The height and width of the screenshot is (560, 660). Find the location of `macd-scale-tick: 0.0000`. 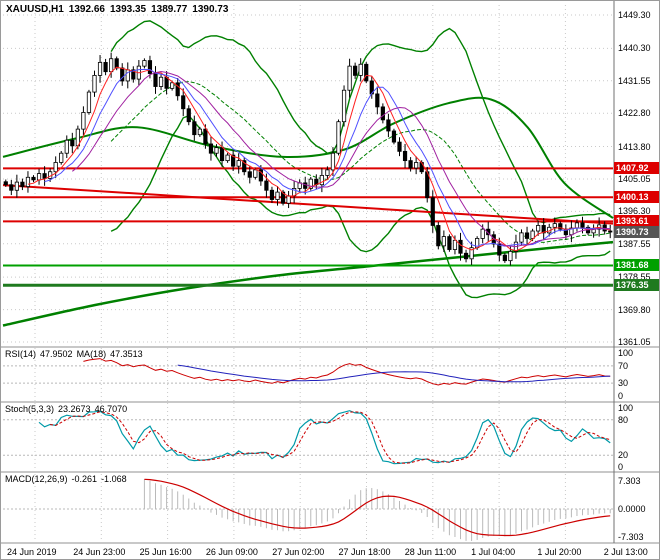

macd-scale-tick: 0.0000 is located at coordinates (632, 509).